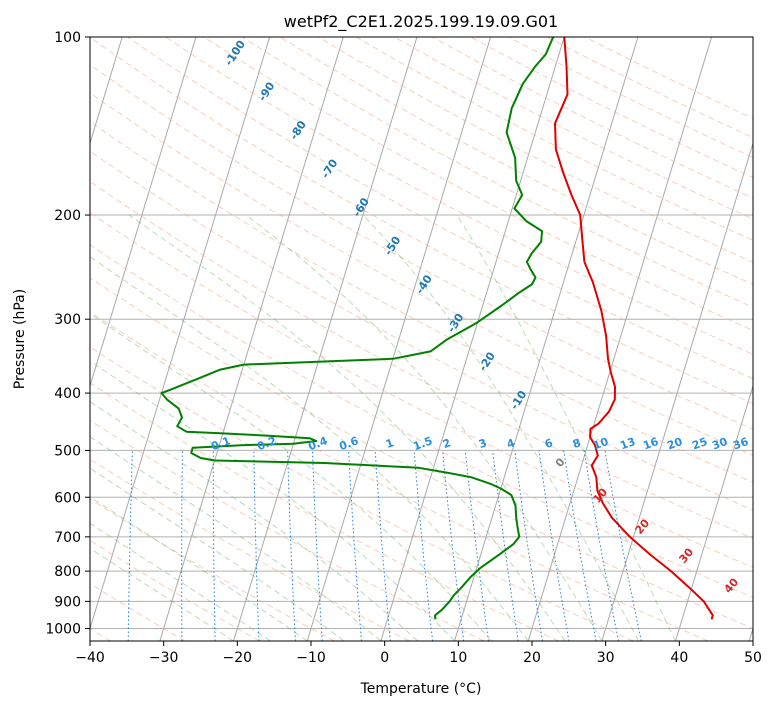 Image resolution: width=775 pixels, height=708 pixels. I want to click on y-tick-label: 900, so click(67, 602).